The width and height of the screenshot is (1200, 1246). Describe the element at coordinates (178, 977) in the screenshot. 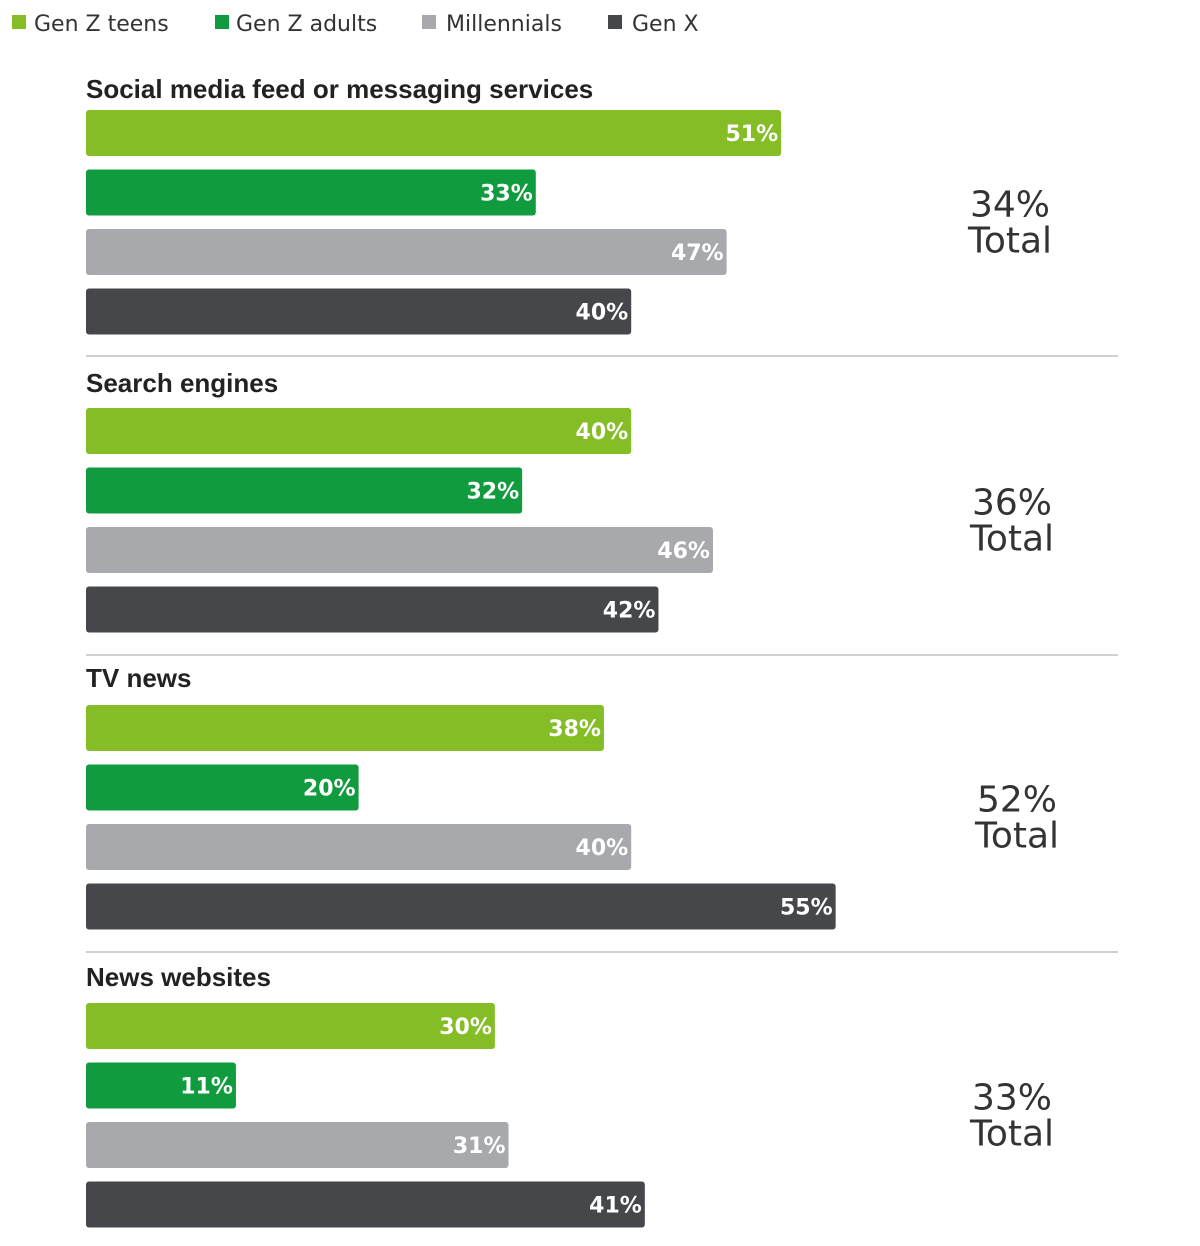

I see `group-title: News websites` at that location.